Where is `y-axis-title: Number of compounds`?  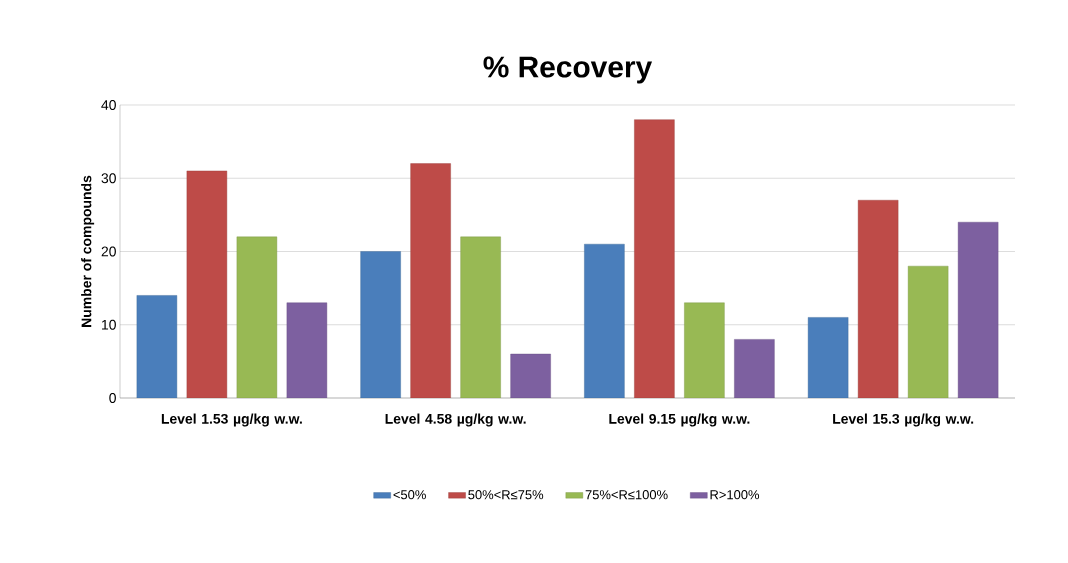 y-axis-title: Number of compounds is located at coordinates (88, 251).